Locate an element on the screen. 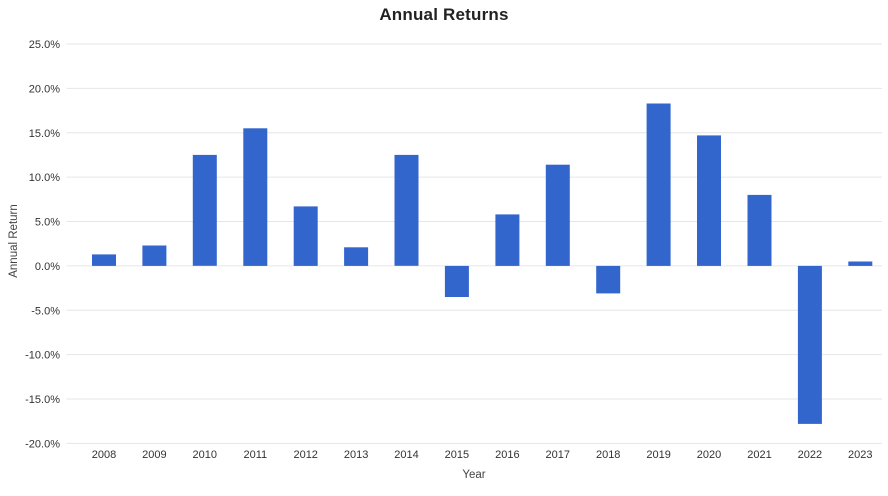 This screenshot has width=888, height=496. x-tick-label-2020: 2020 is located at coordinates (709, 455).